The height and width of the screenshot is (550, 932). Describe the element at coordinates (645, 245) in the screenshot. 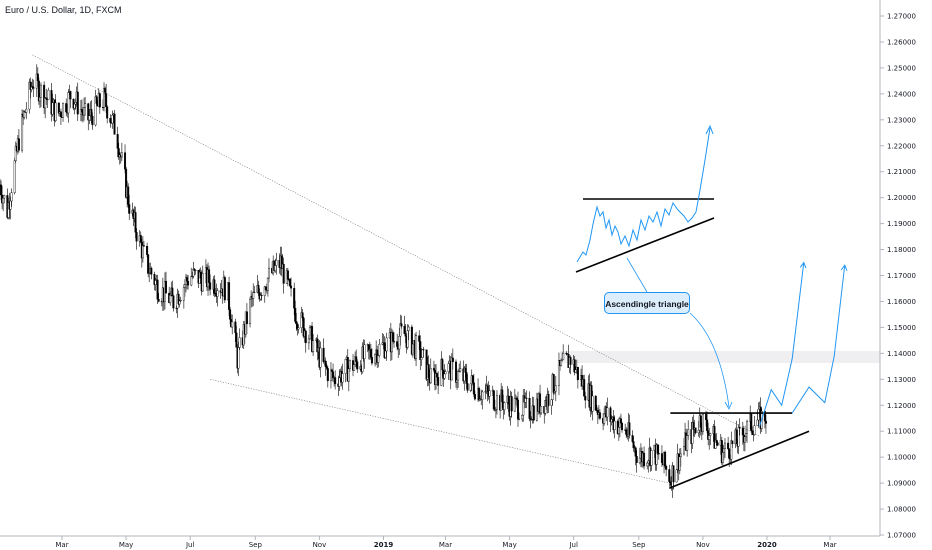

I see `sketch-support-line` at that location.